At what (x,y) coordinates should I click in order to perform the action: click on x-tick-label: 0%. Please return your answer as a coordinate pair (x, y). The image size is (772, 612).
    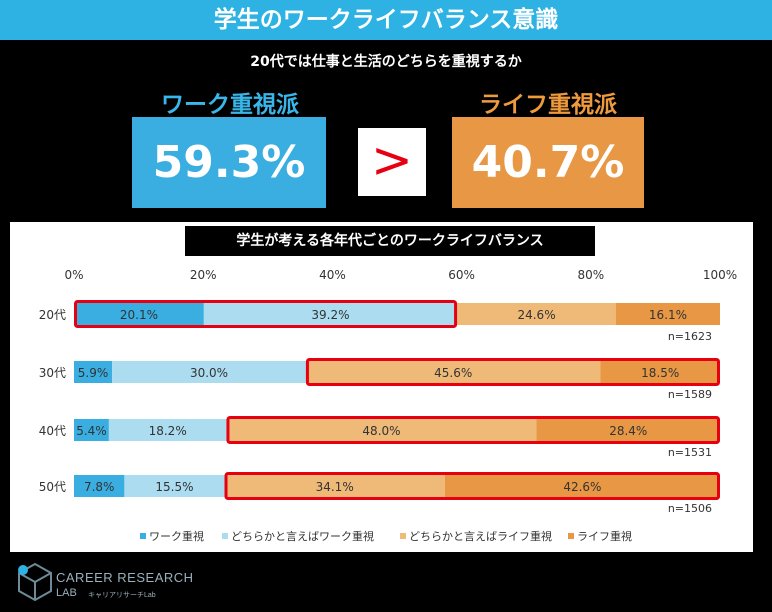
    Looking at the image, I should click on (73, 275).